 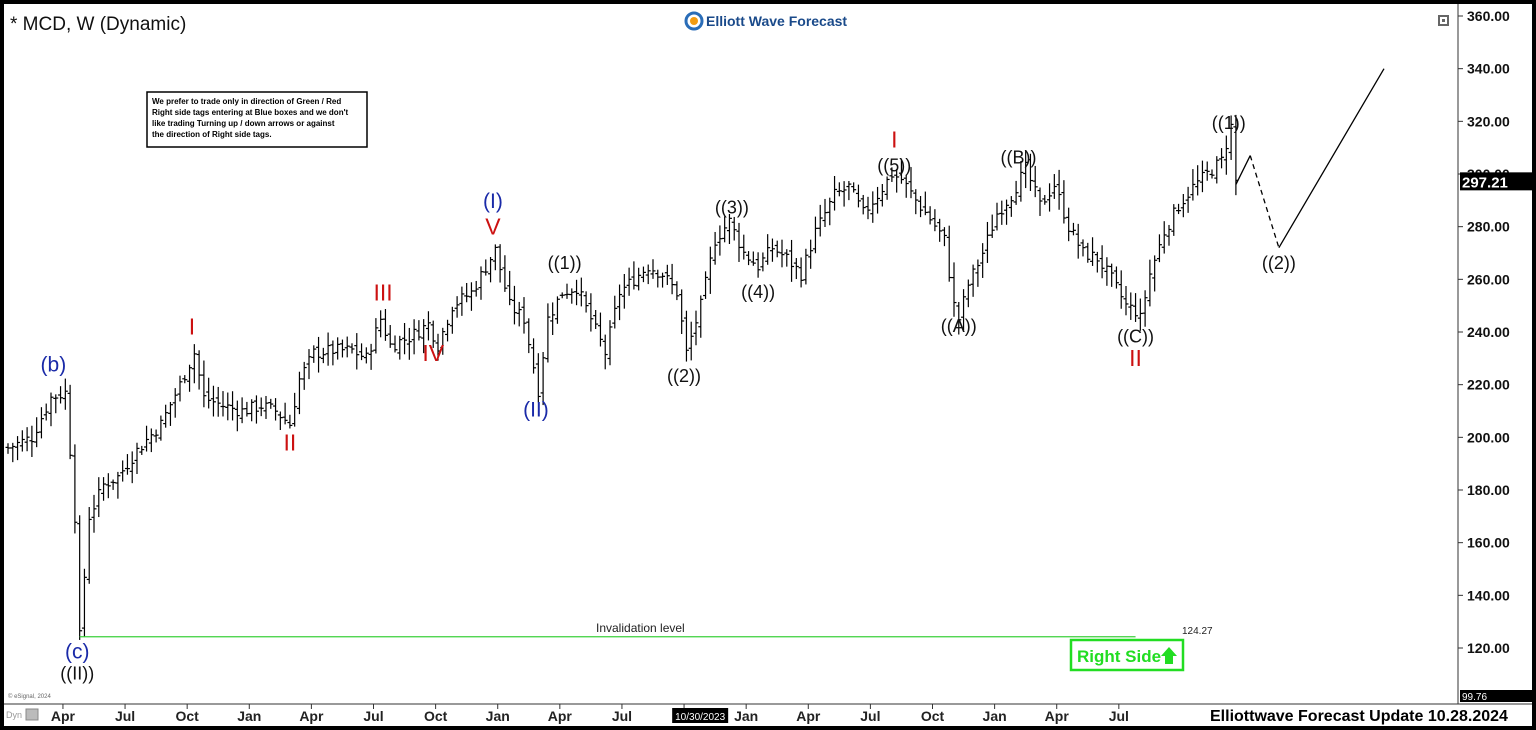 What do you see at coordinates (684, 376) in the screenshot?
I see `wave-label: ((2))` at bounding box center [684, 376].